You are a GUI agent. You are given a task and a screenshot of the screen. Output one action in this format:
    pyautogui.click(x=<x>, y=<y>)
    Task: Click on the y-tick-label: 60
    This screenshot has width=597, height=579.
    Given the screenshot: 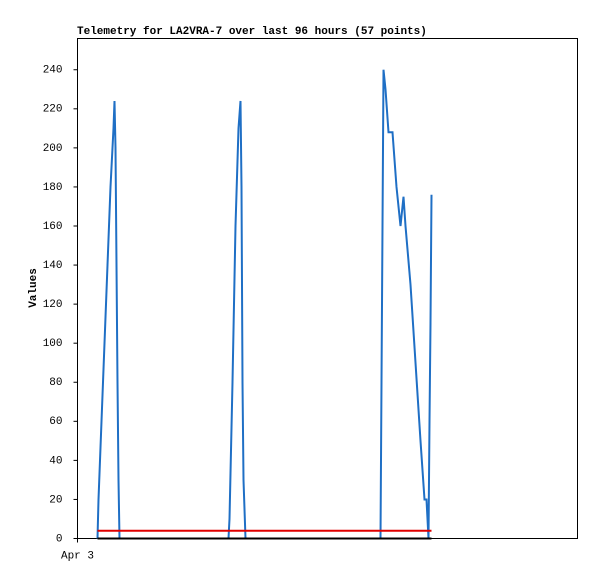 What is the action you would take?
    pyautogui.click(x=55, y=422)
    